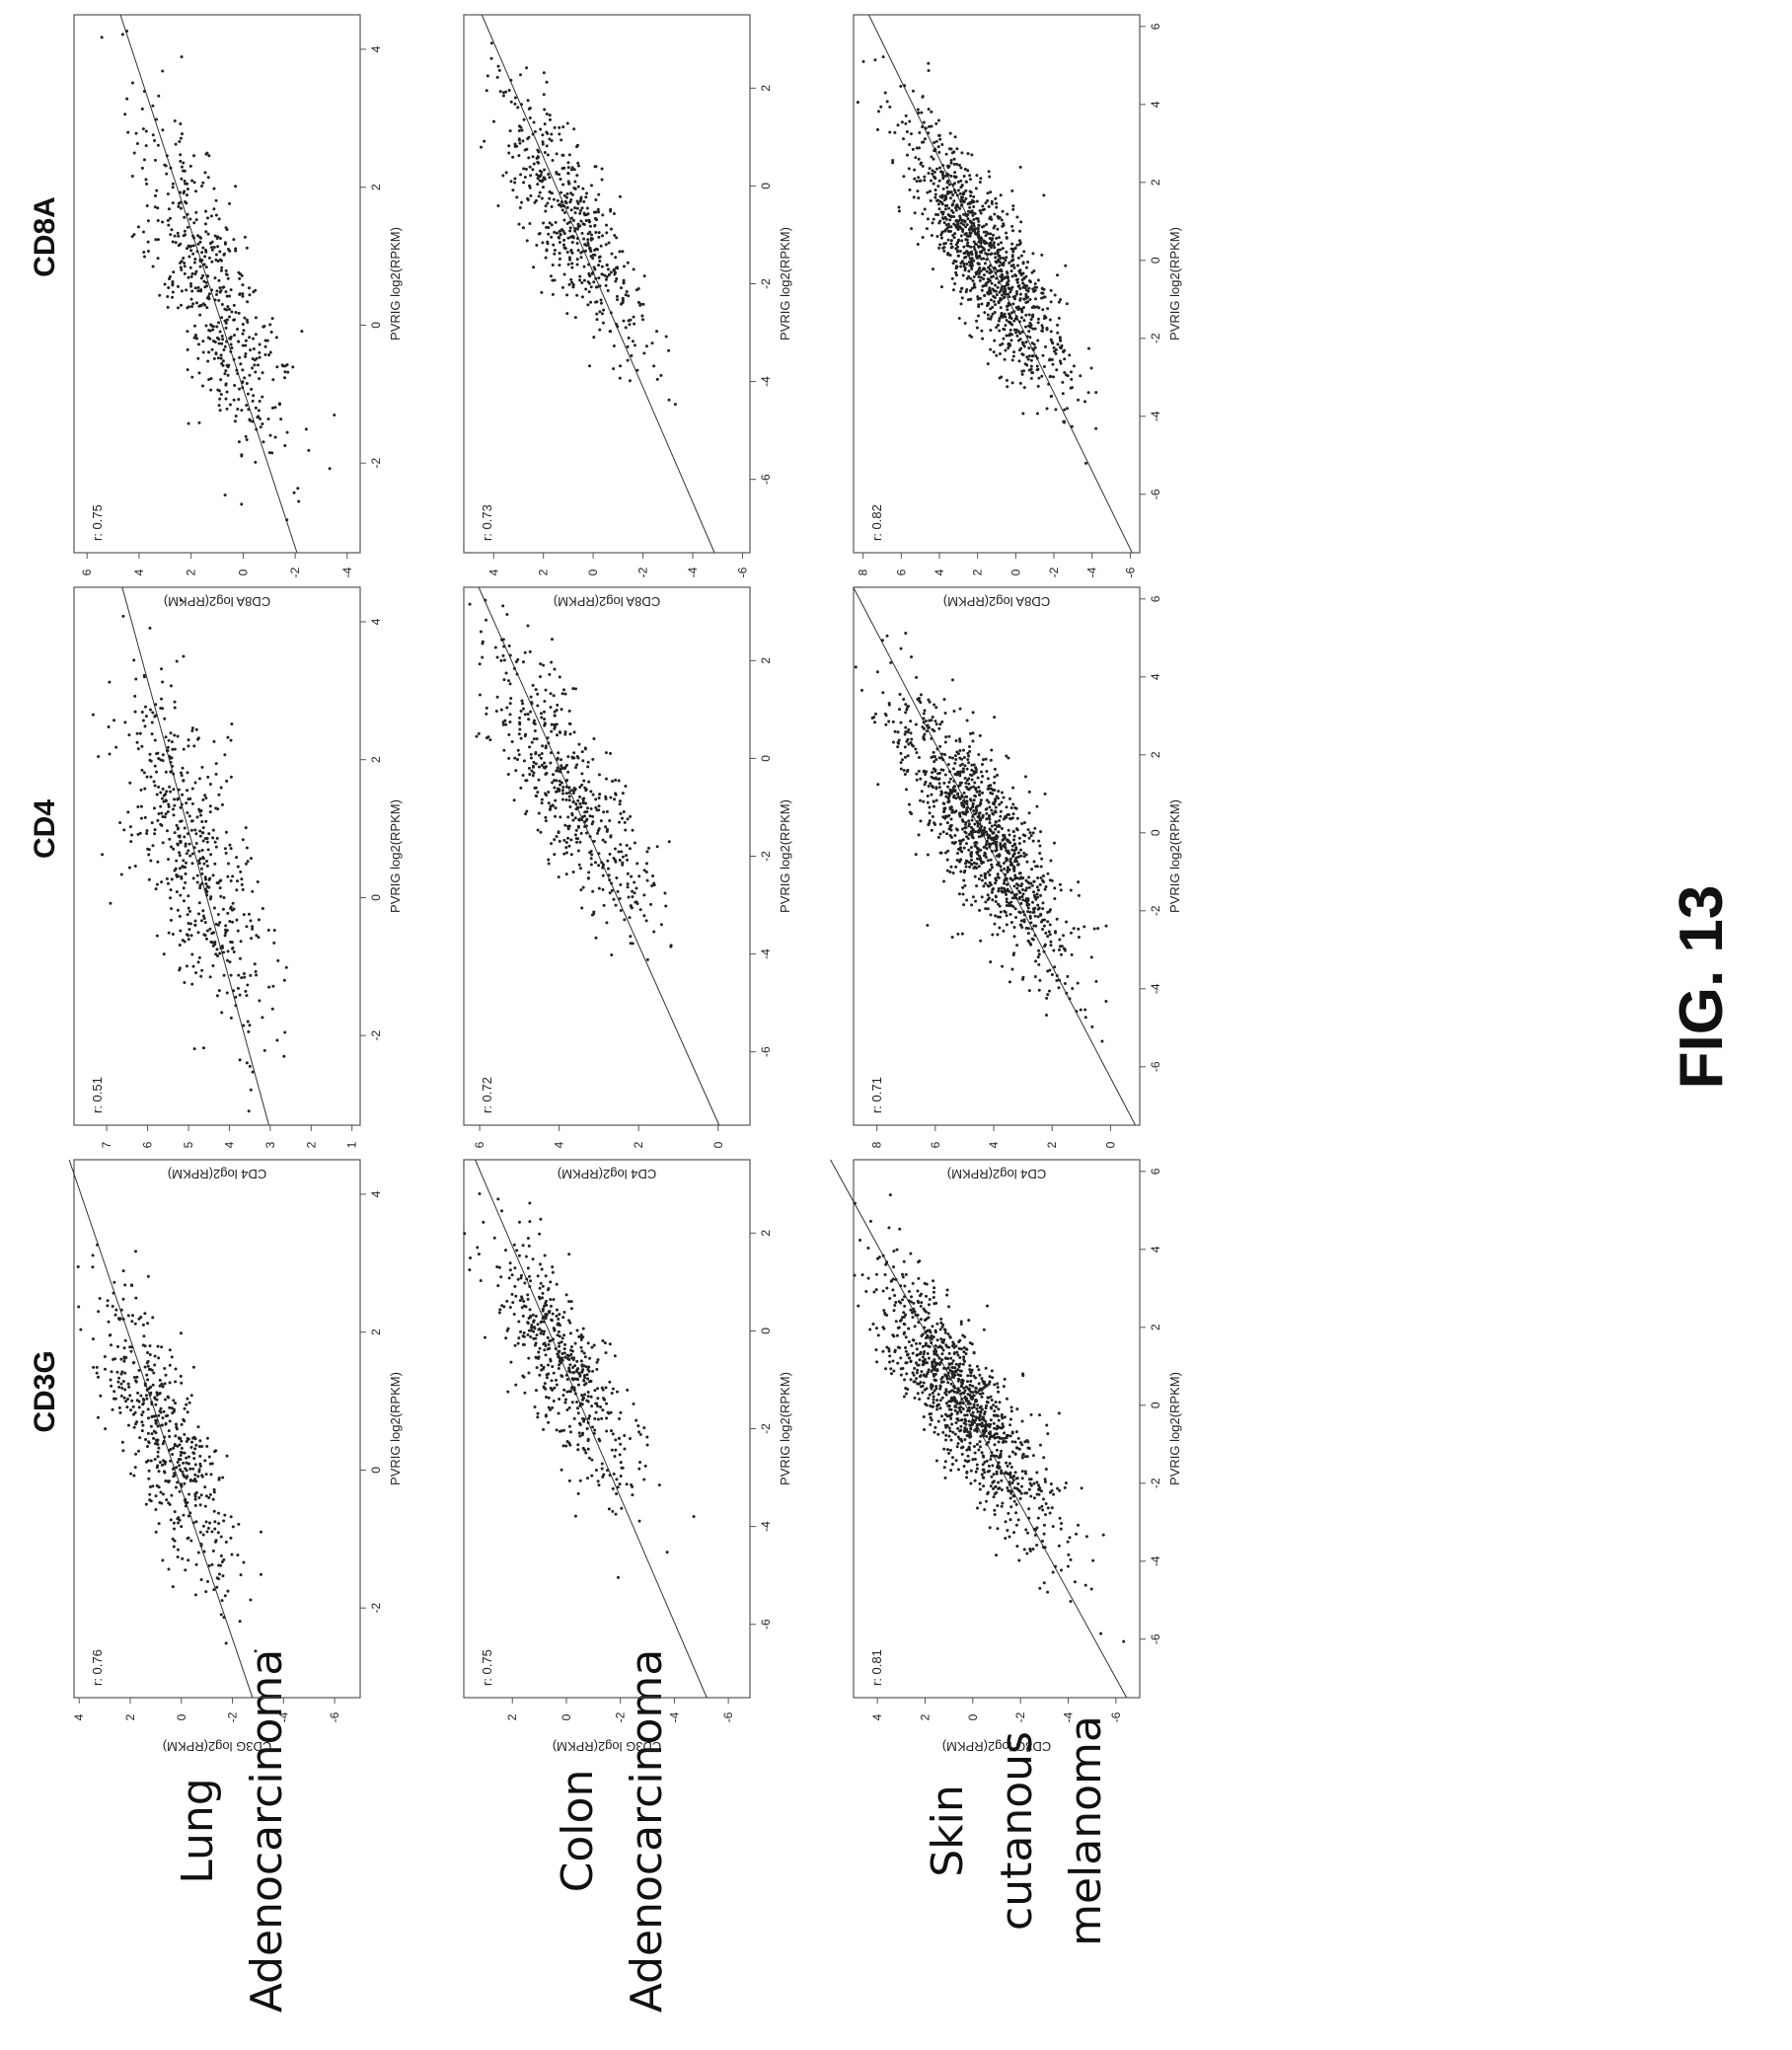 This screenshot has height=2050, width=1792. I want to click on correlation-label: r: 0.81, so click(876, 1667).